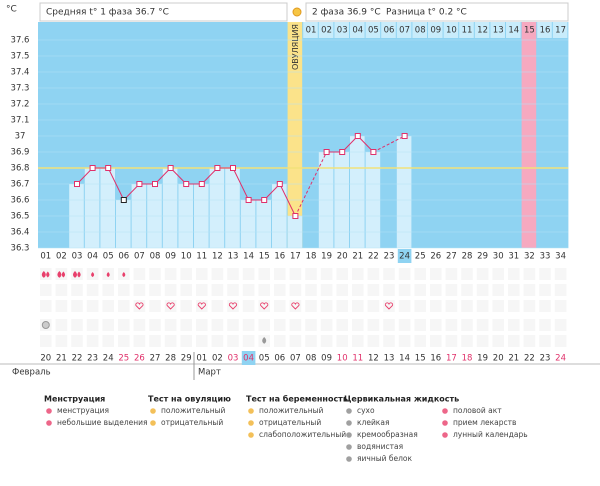 The width and height of the screenshot is (600, 486). I want to click on date-label: 20, so click(45, 359).